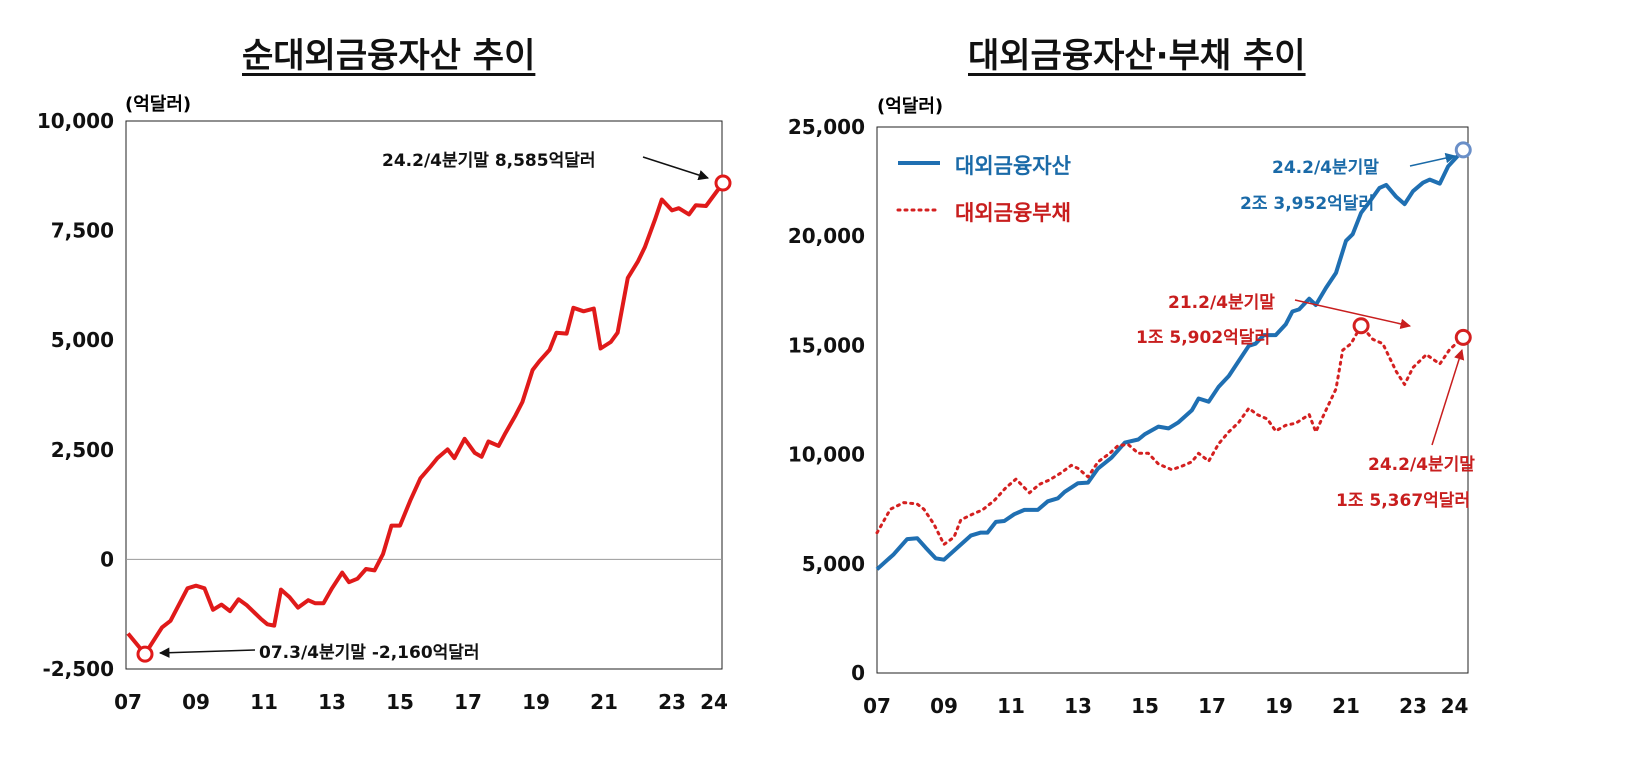 This screenshot has height=781, width=1632. What do you see at coordinates (1403, 501) in the screenshot?
I see `annotation-liab-end-line2: 1조 5,367억달러` at bounding box center [1403, 501].